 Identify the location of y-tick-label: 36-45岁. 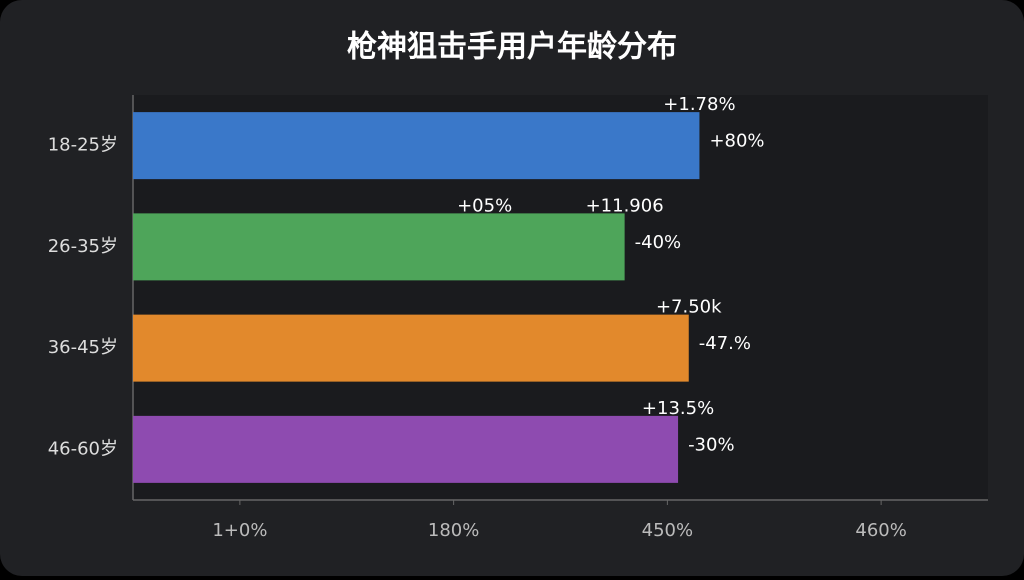
(83, 347).